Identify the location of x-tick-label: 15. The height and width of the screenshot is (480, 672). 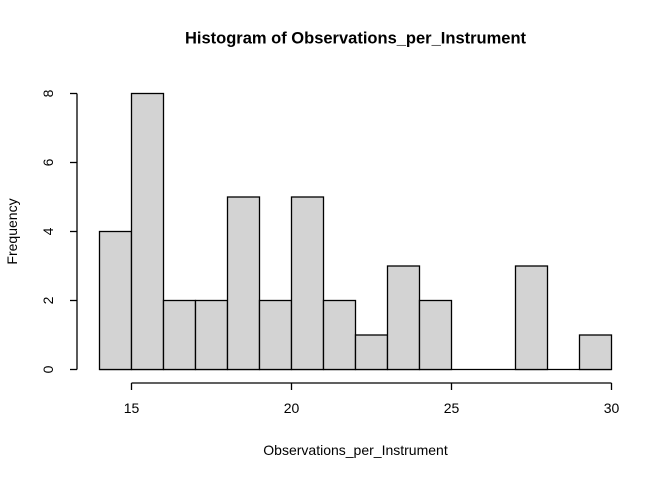
(132, 408).